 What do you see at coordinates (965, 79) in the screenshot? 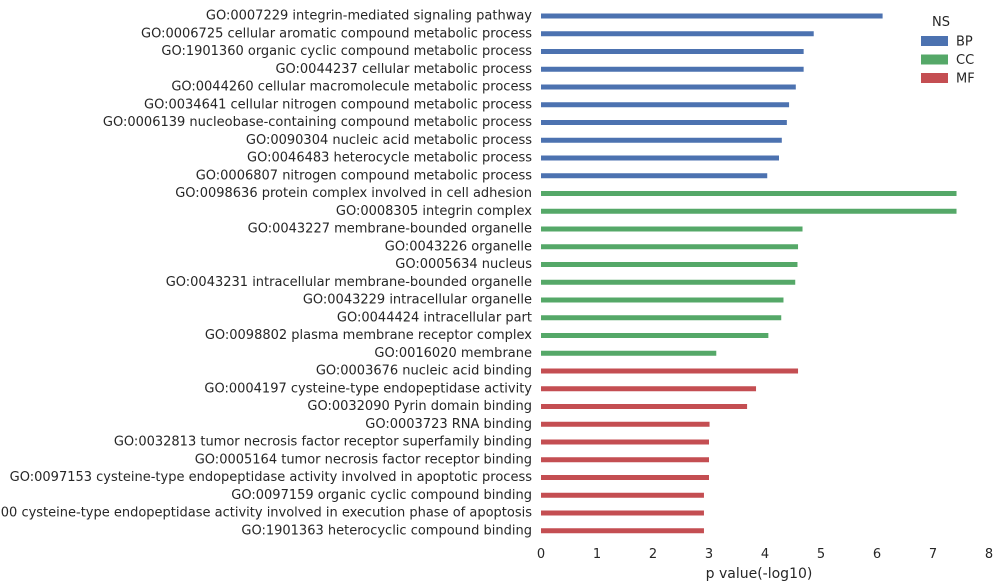
I see `legend-label-mf: MF` at bounding box center [965, 79].